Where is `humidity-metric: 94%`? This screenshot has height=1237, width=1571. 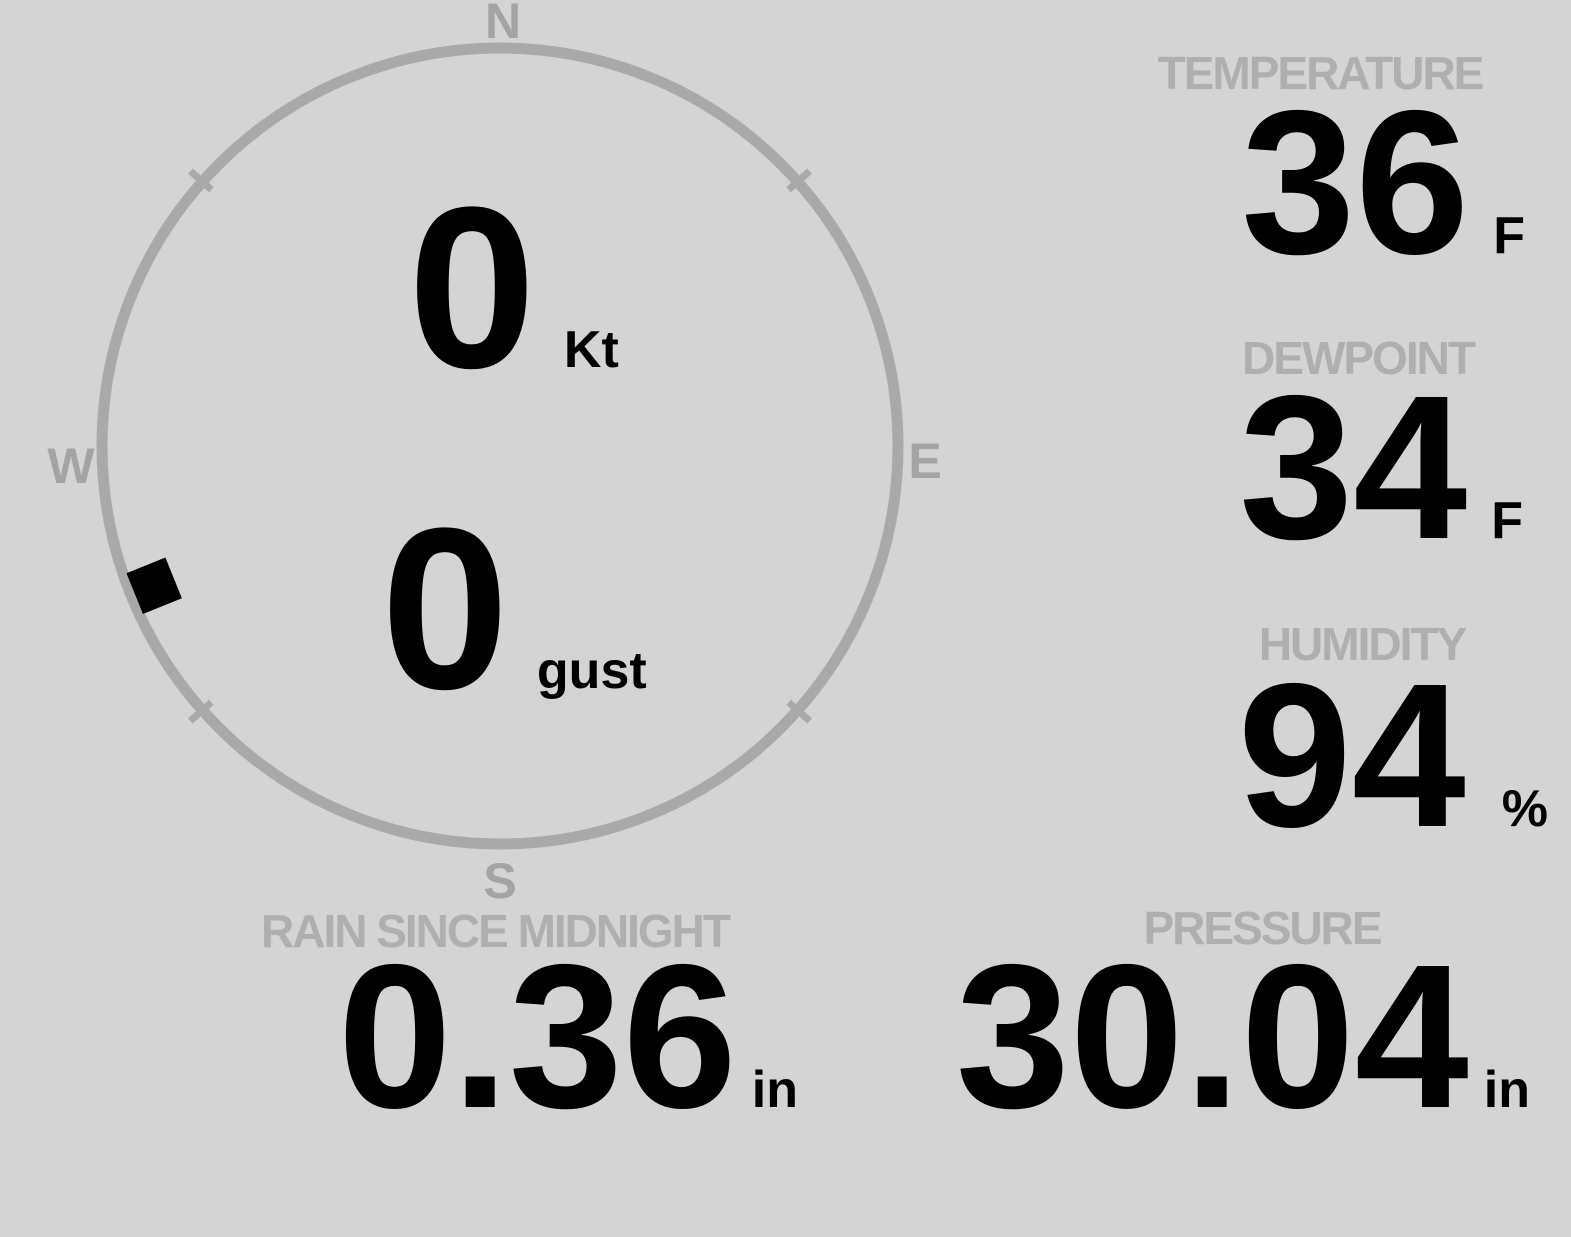
humidity-metric: 94% is located at coordinates (1393, 755).